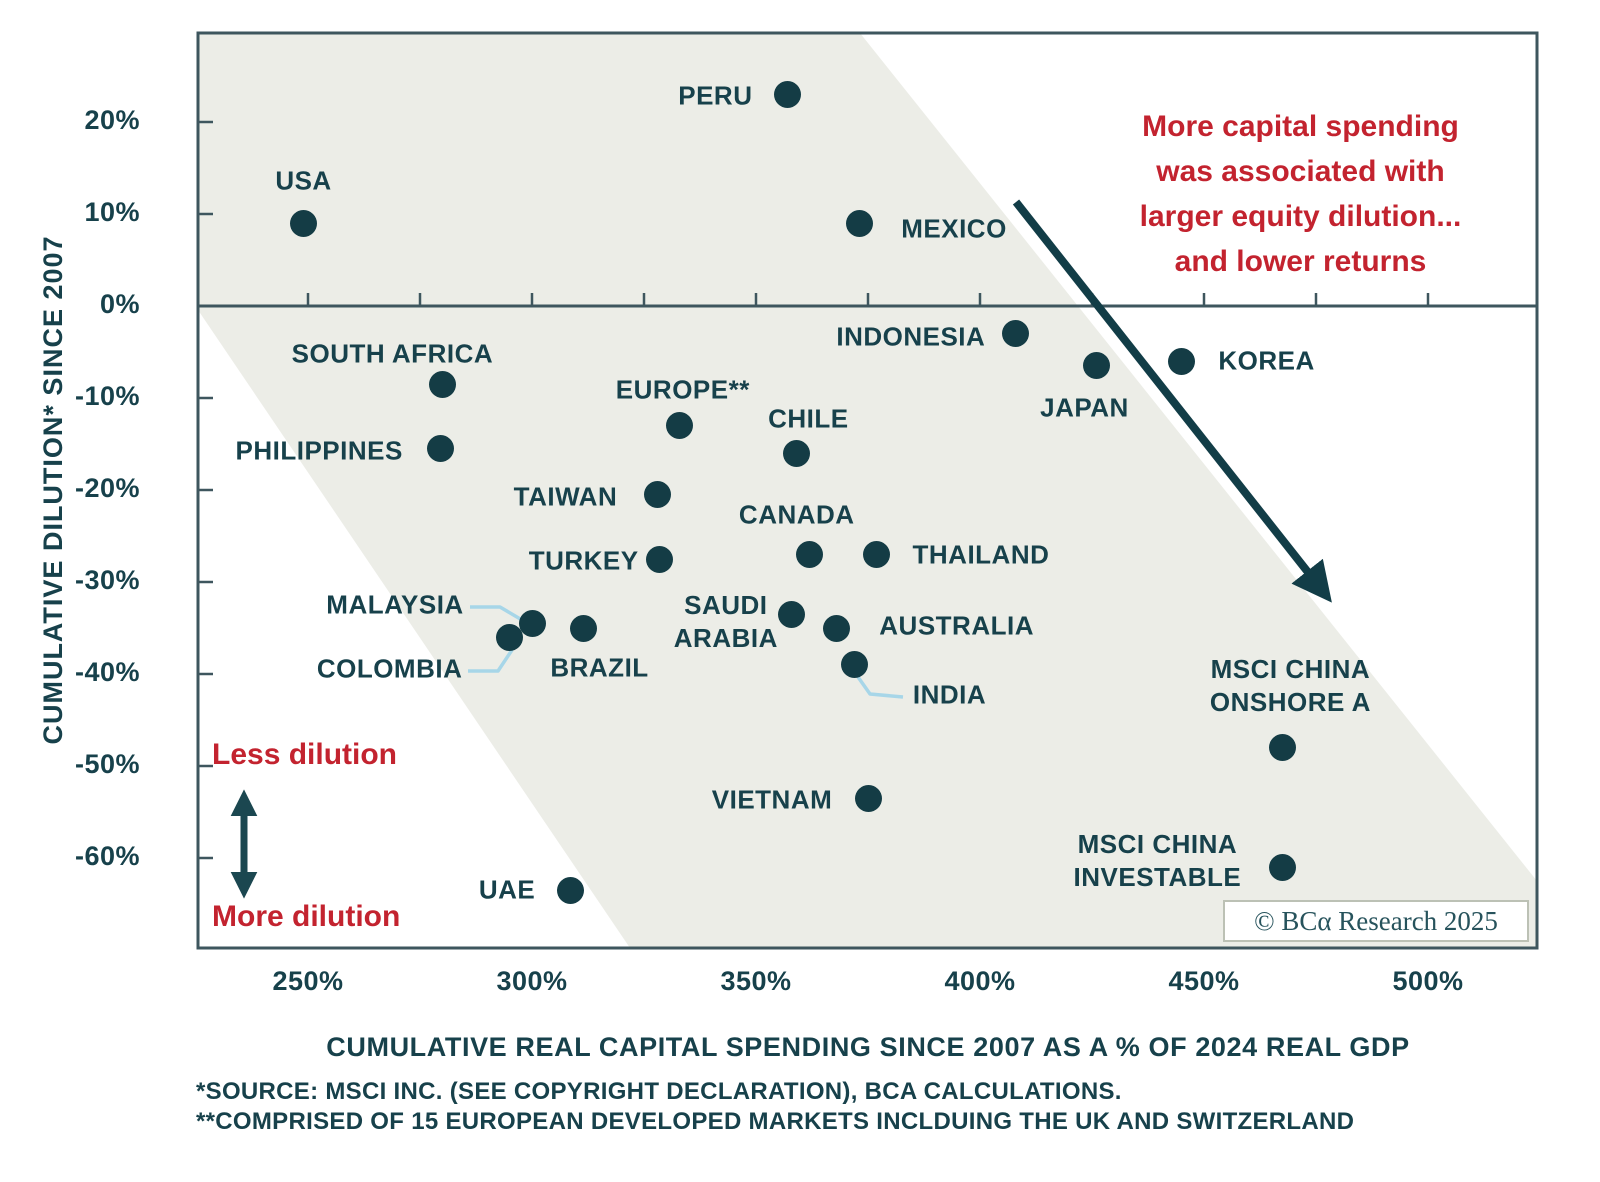  I want to click on point-korea, so click(1182, 361).